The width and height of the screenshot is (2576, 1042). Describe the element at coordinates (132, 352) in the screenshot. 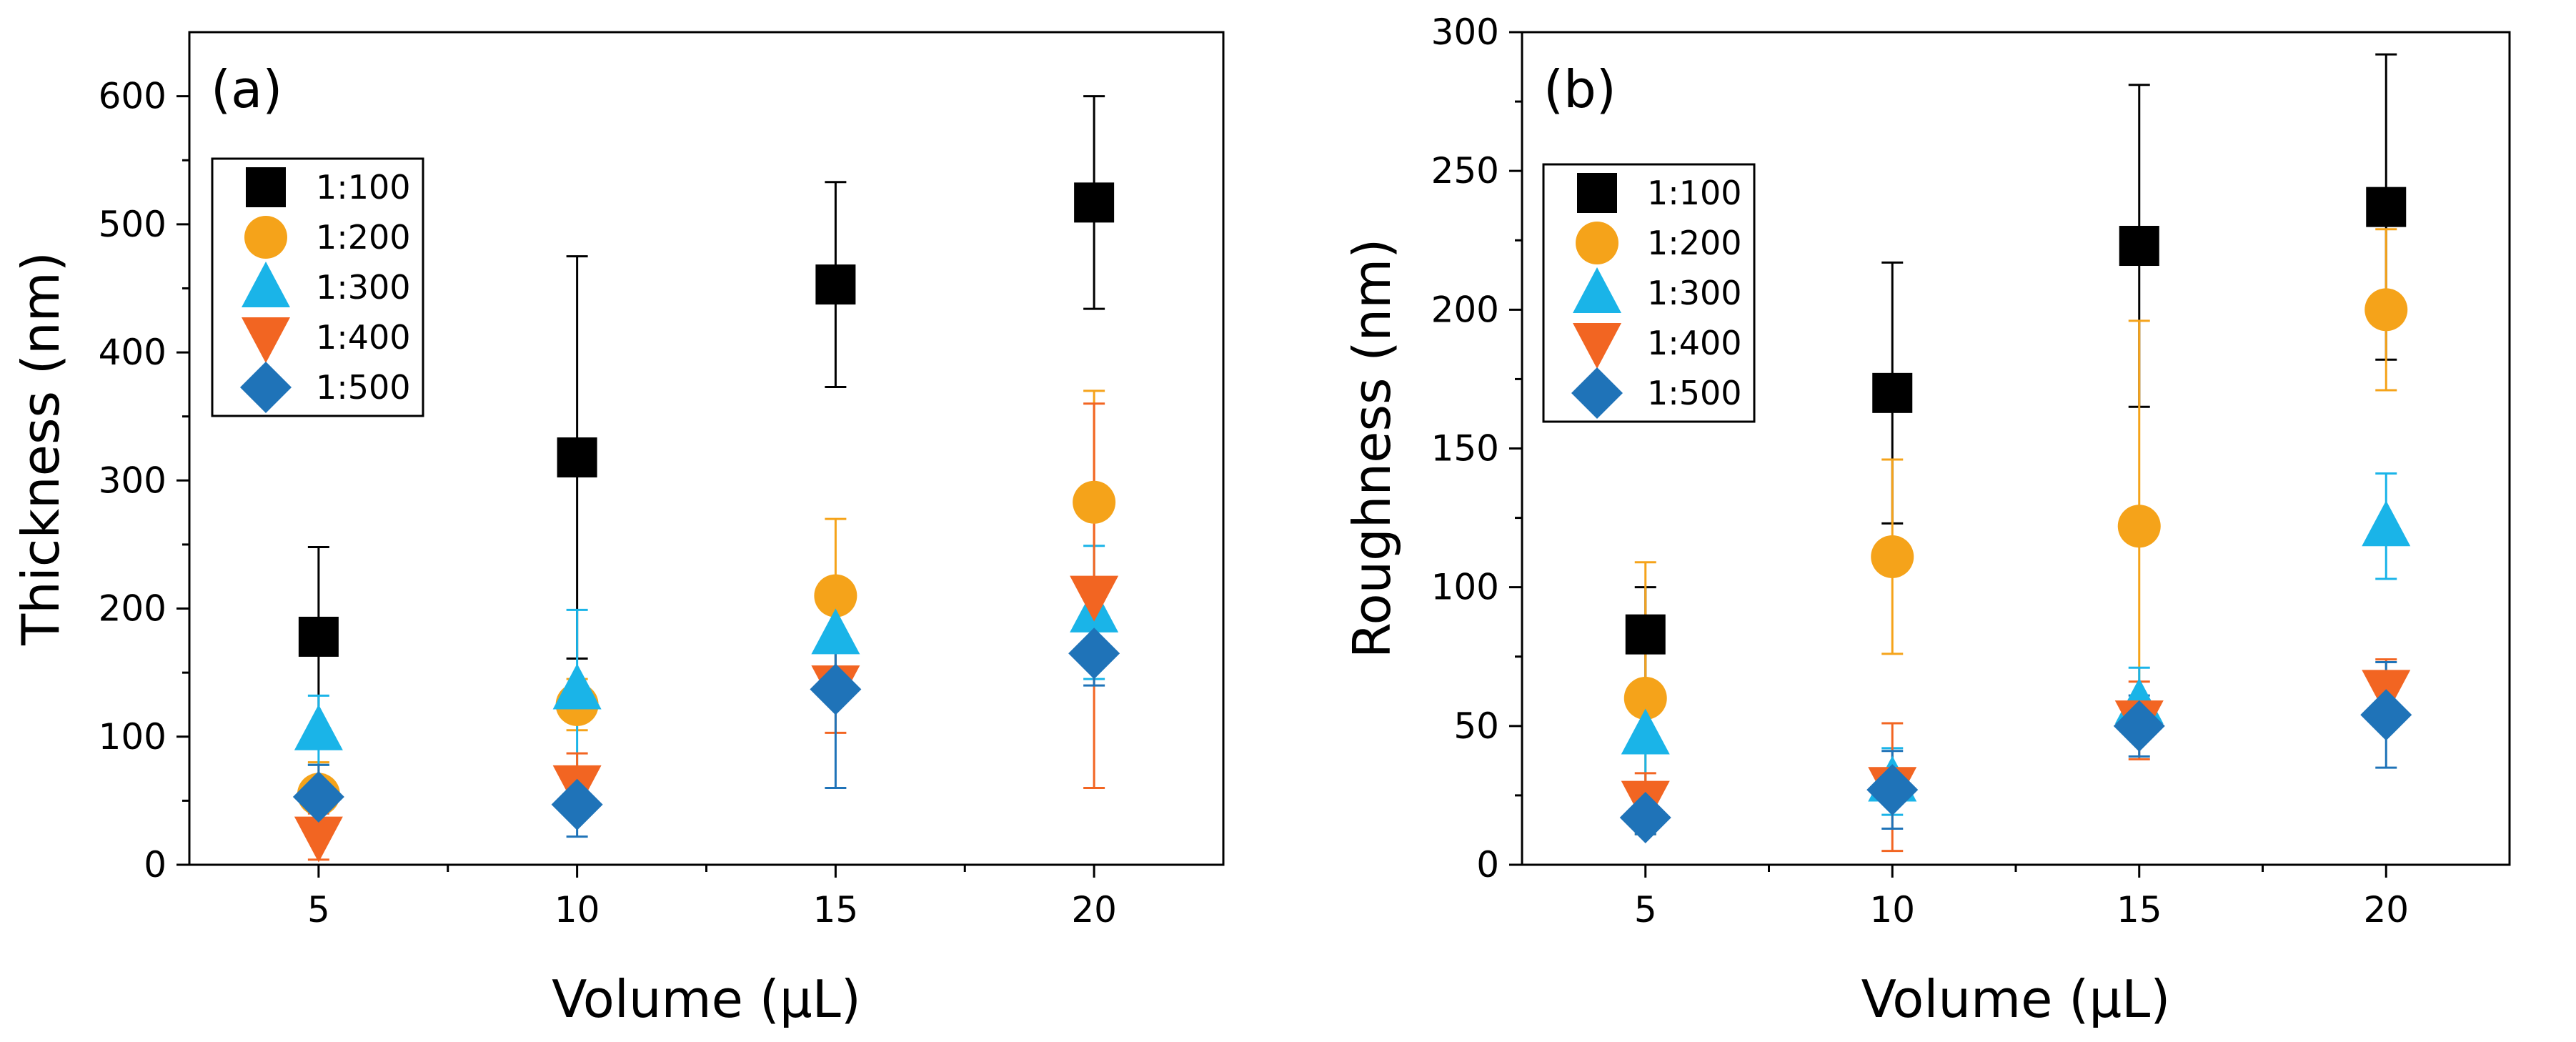

I see `y-tick-label: 400` at that location.